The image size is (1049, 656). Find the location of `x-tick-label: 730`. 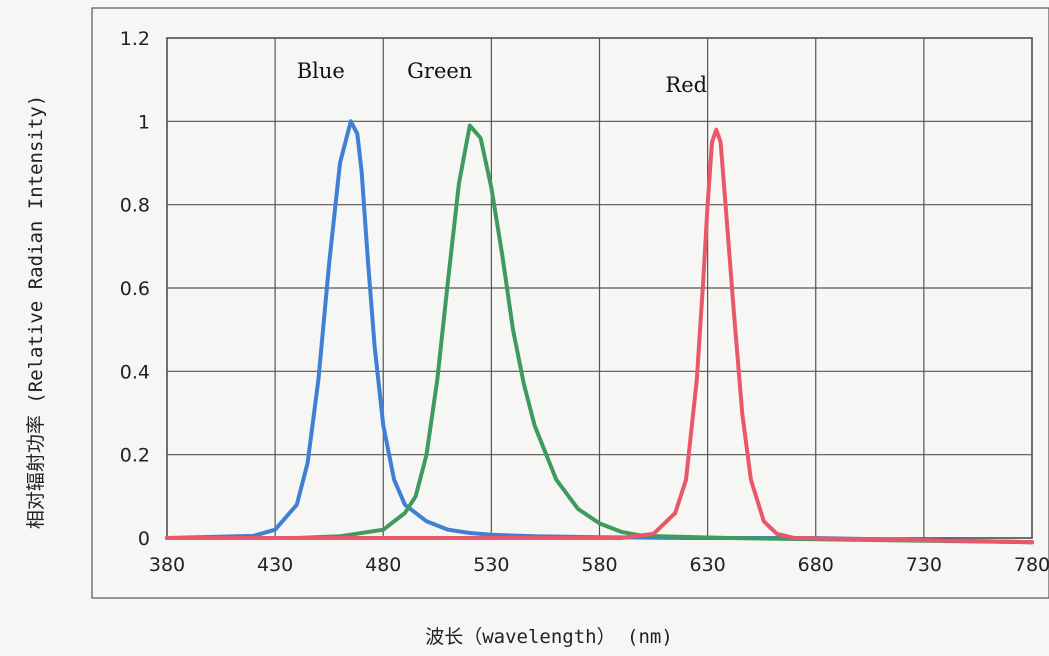

x-tick-label: 730 is located at coordinates (924, 565).